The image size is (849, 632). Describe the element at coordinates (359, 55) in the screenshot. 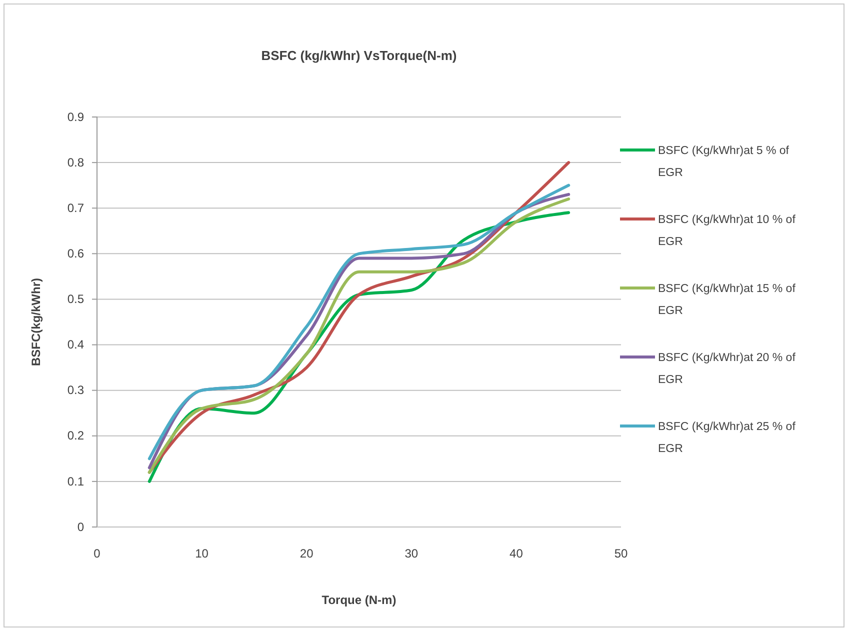

I see `chart-title: BSFC (kg/kWhr) VsTorque(N-m)` at that location.